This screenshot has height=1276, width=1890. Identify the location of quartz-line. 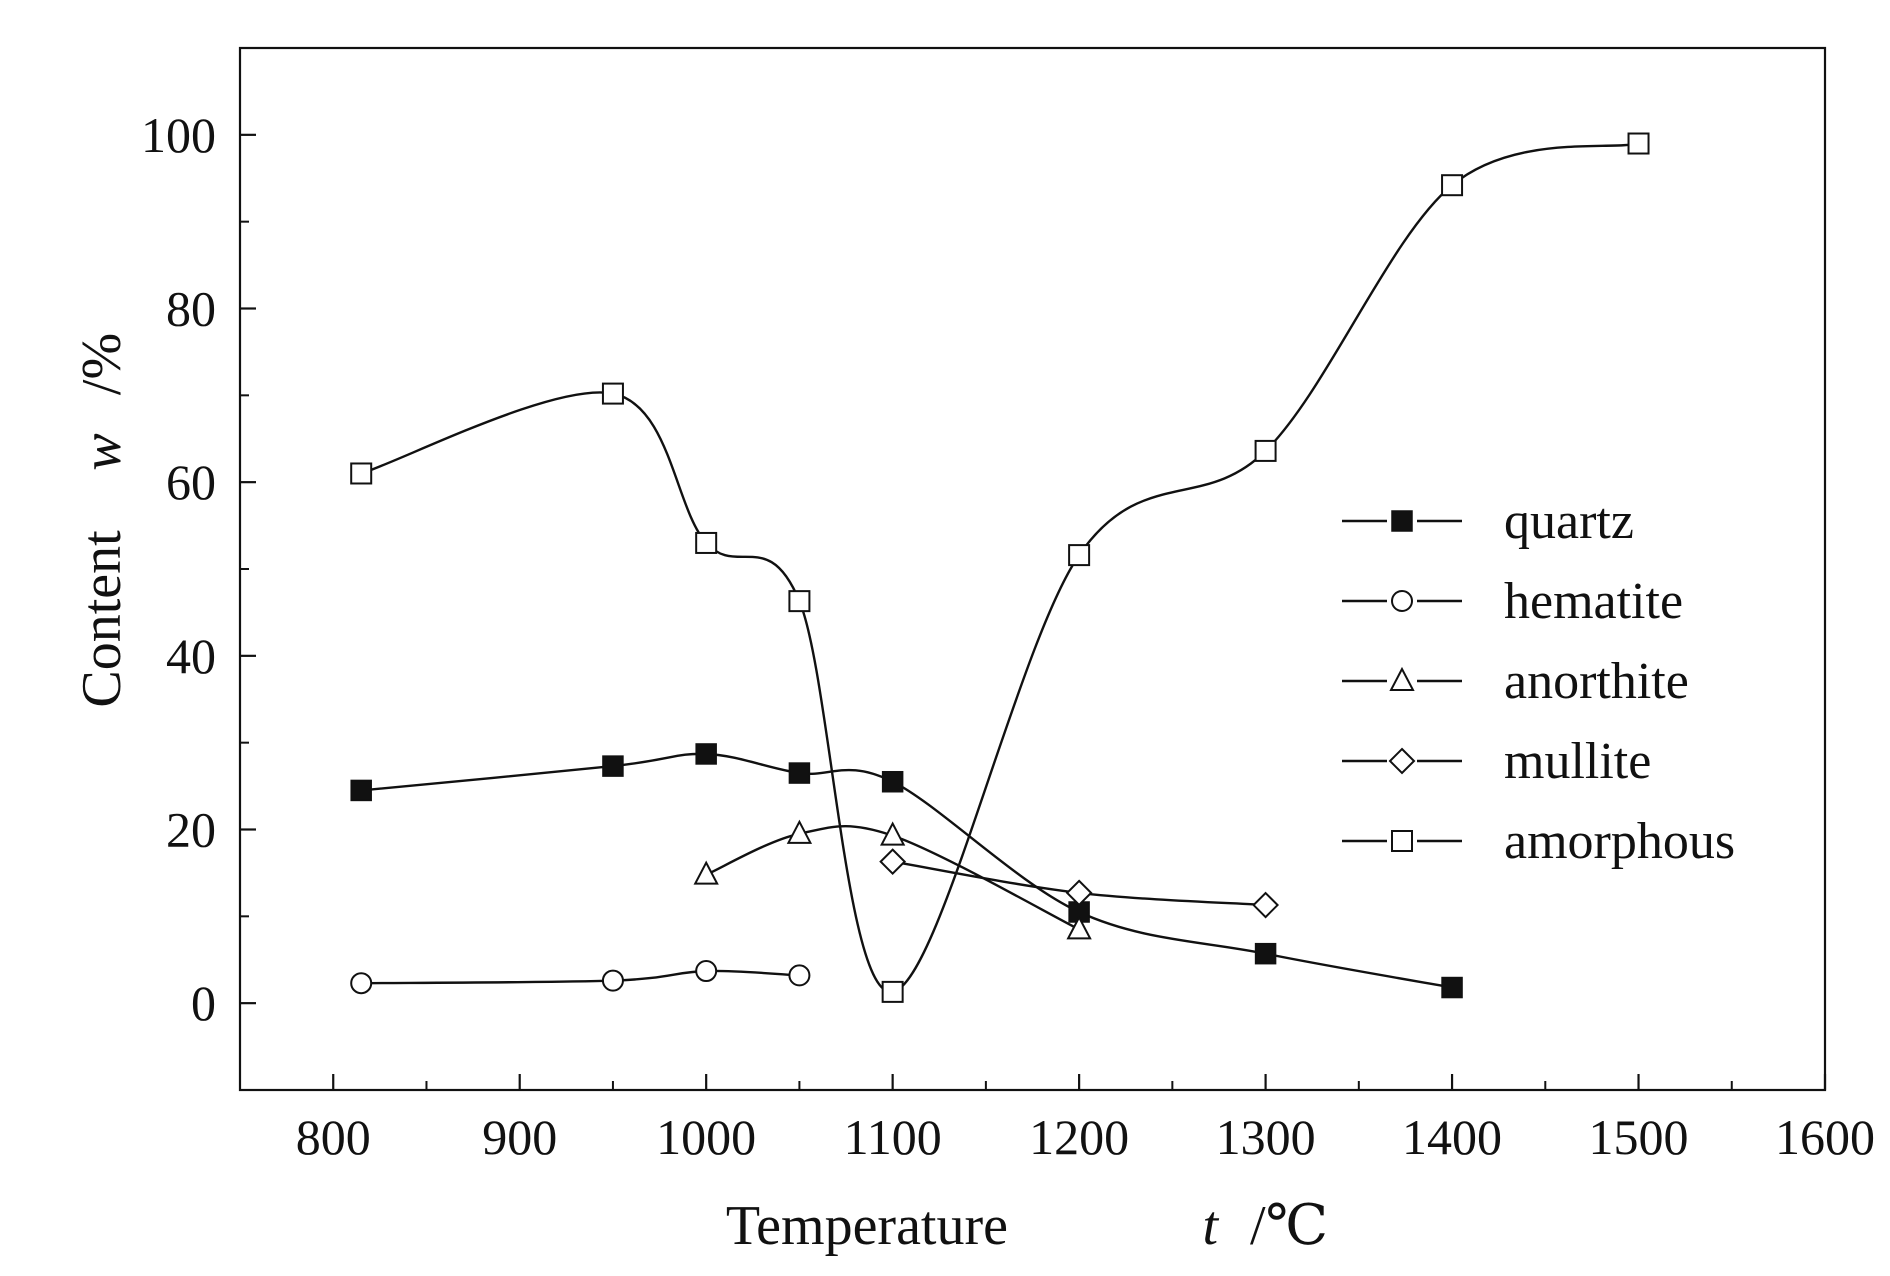
(907, 870).